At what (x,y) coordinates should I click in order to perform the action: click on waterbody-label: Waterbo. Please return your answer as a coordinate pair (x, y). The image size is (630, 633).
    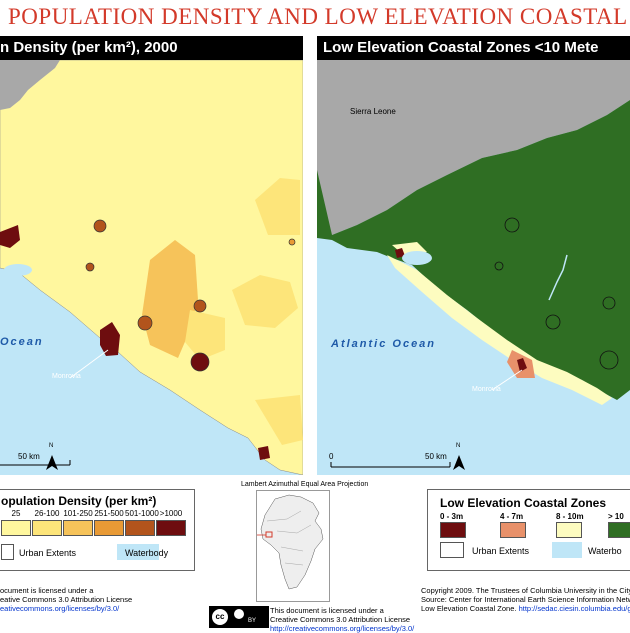
    Looking at the image, I should click on (605, 551).